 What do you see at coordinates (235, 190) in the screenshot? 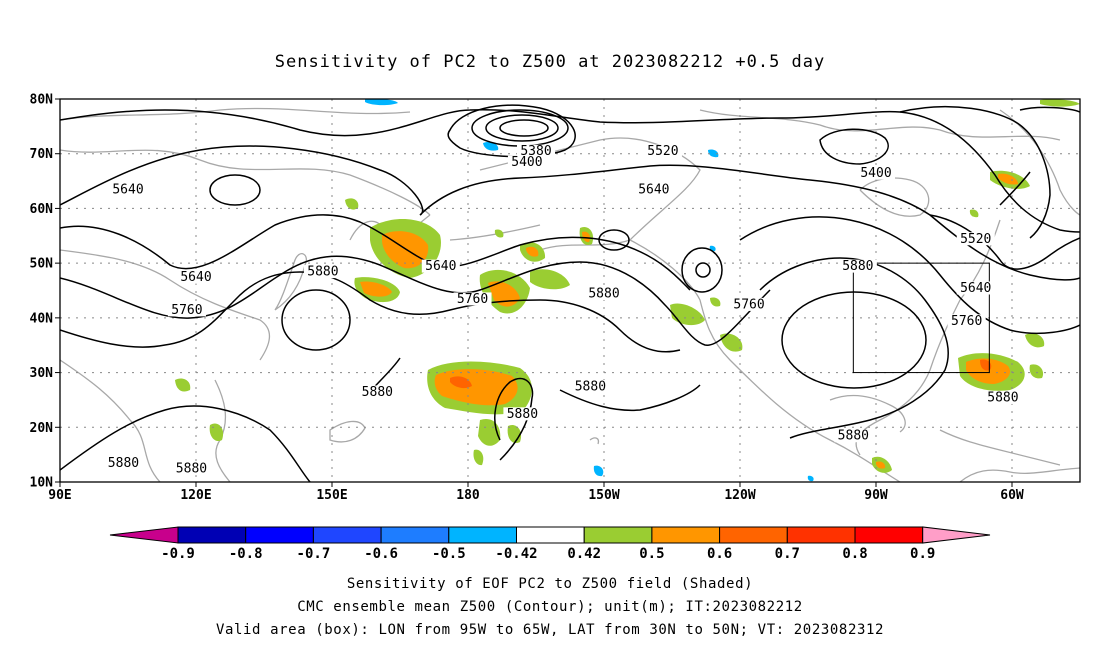
I see `contour-ring-west` at bounding box center [235, 190].